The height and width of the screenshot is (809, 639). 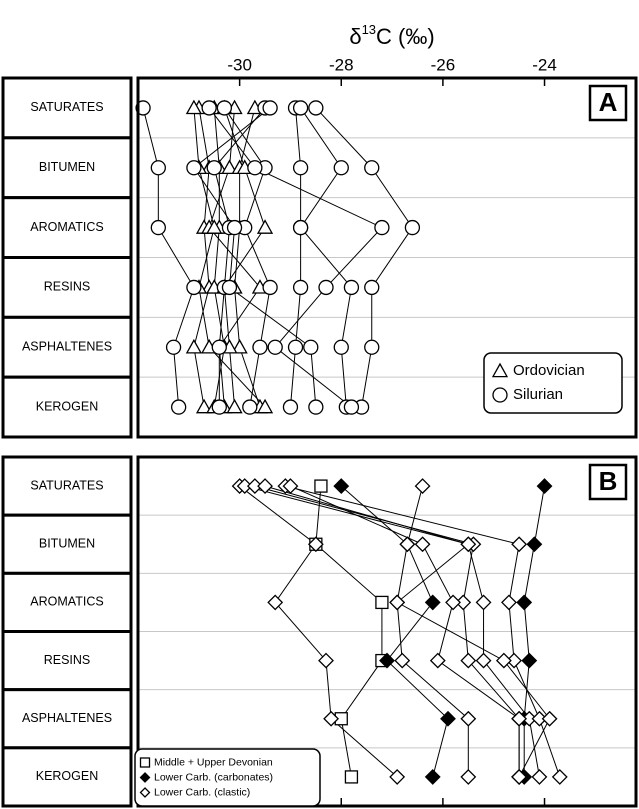 What do you see at coordinates (355, 36) in the screenshot?
I see `axis-title-symbol: δ` at bounding box center [355, 36].